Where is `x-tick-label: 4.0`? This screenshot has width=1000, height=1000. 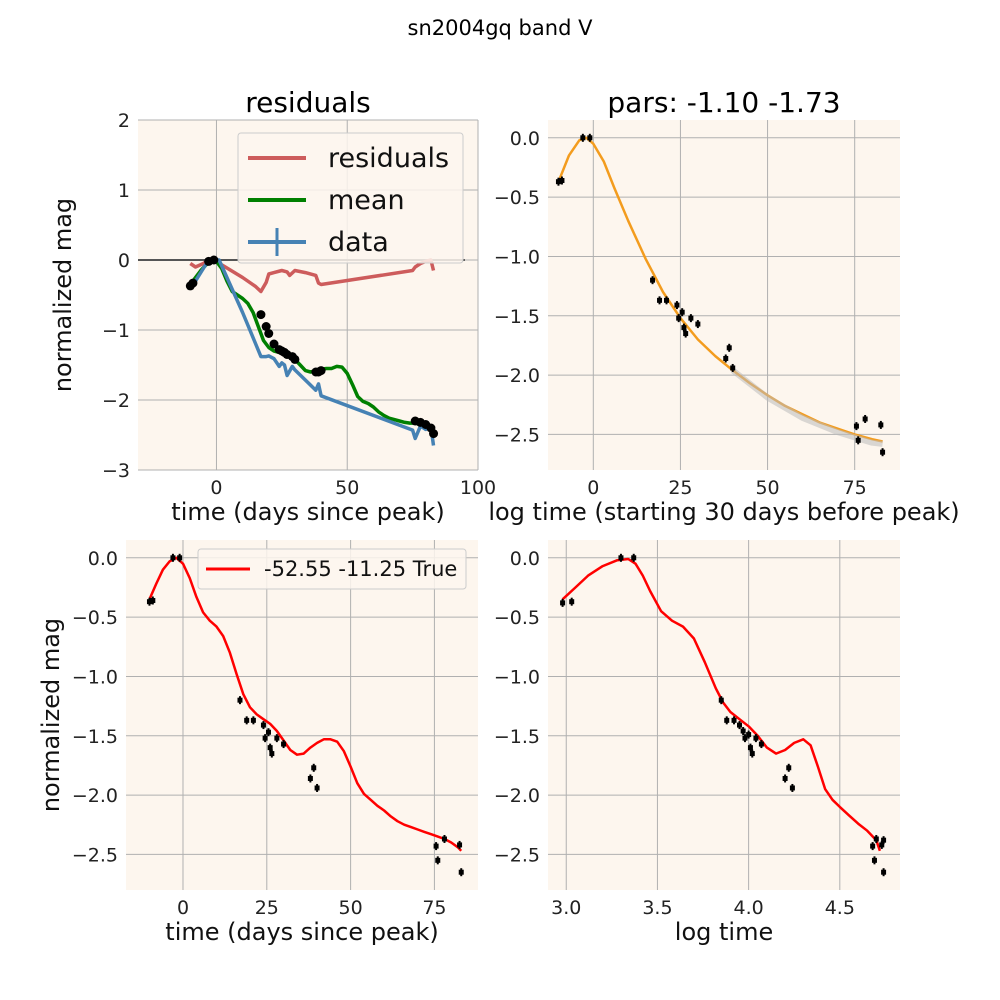
x-tick-label: 4.0 is located at coordinates (749, 908).